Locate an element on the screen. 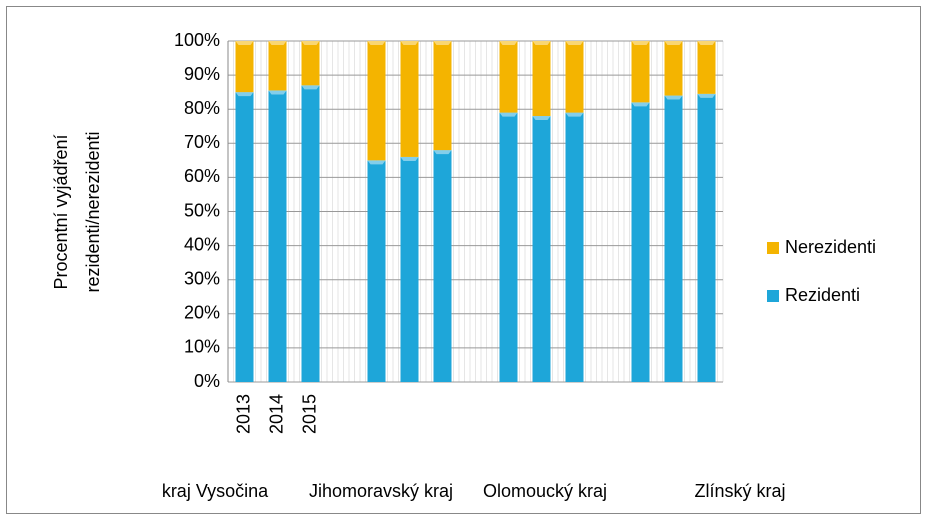 This screenshot has width=927, height=520. y-axis-title: rezidenti/nerezidenti is located at coordinates (93, 211).